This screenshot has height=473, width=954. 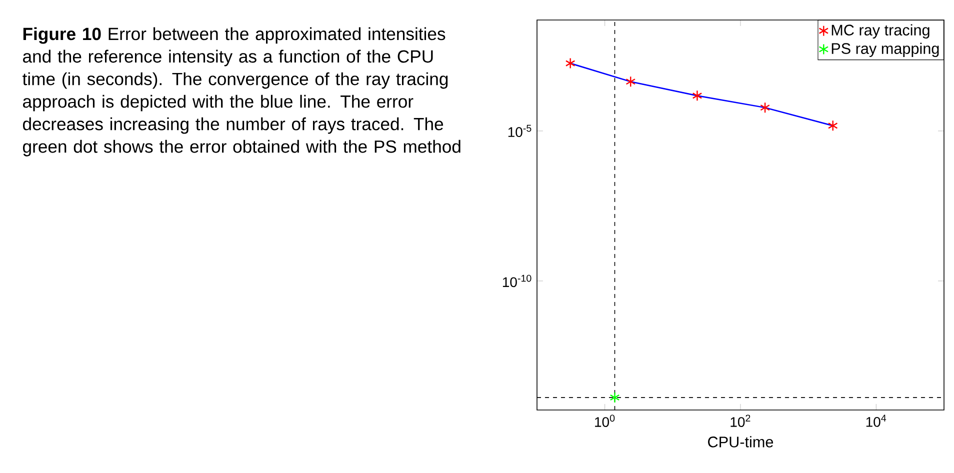 I want to click on x-tick-label: 10$^{2}$, so click(x=740, y=420).